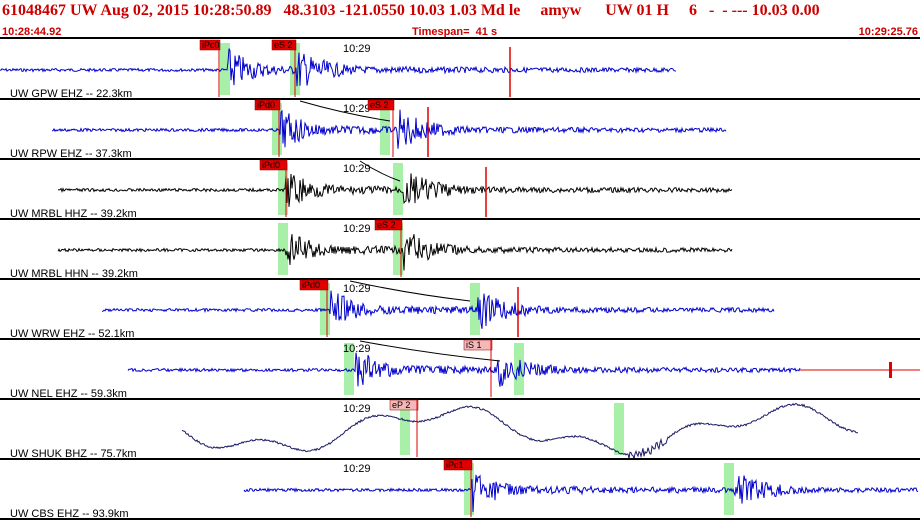 This screenshot has height=520, width=920. Describe the element at coordinates (73, 454) in the screenshot. I see `station-label: UW SHUK BHZ -- 75.7km` at that location.